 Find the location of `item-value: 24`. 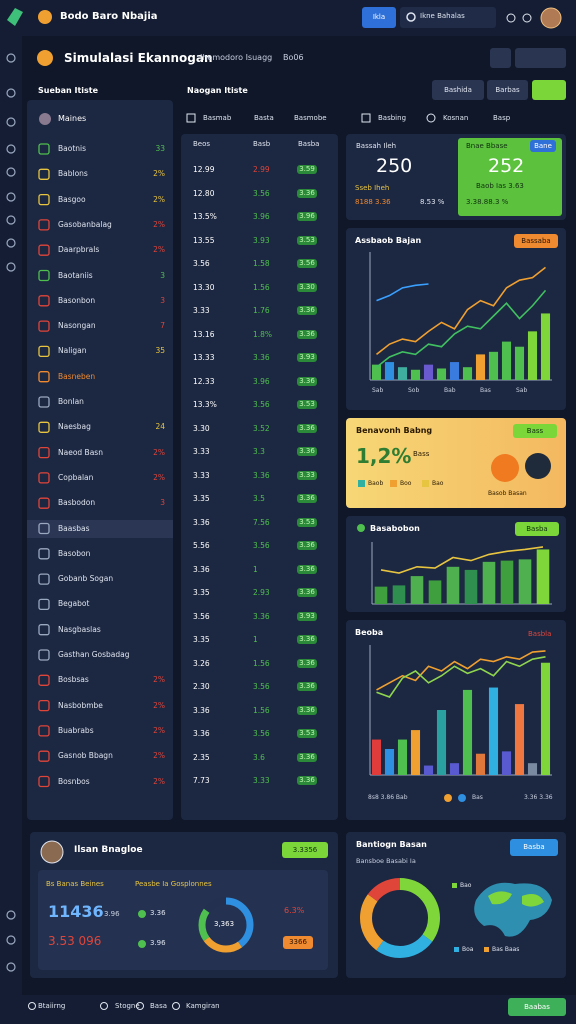

item-value: 24 is located at coordinates (160, 427).